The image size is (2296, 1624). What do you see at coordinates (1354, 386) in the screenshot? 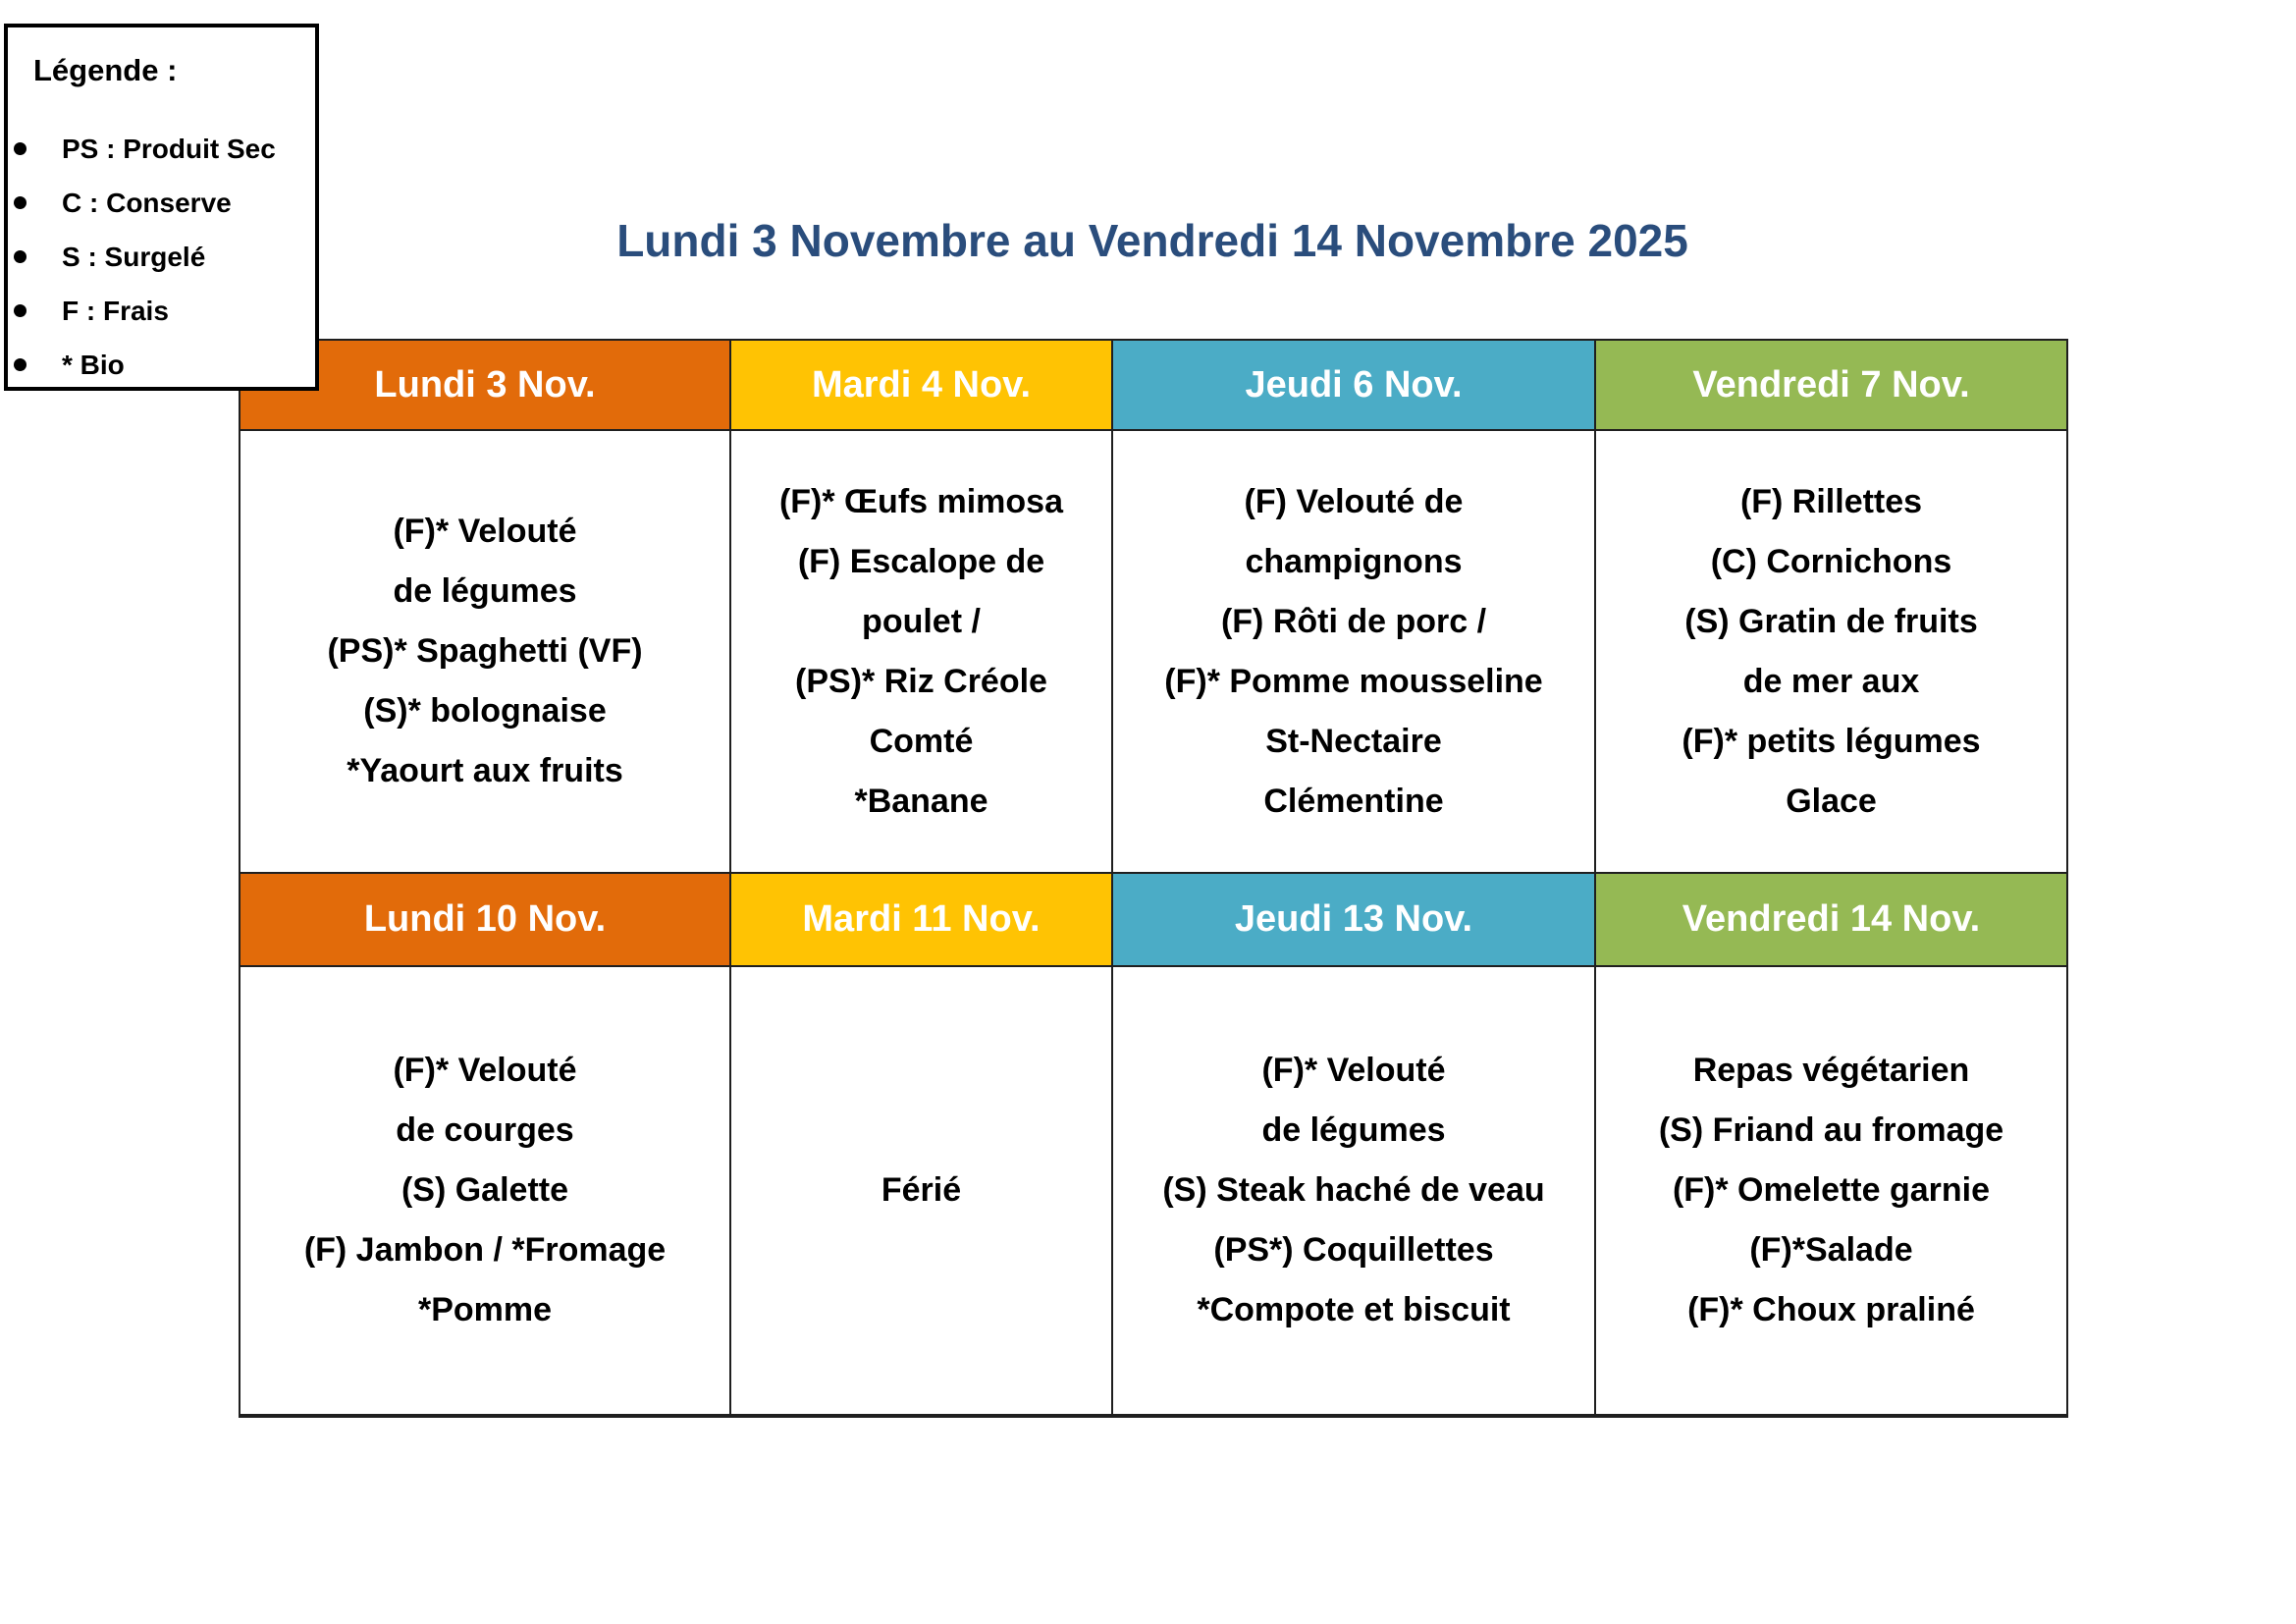
I see `day-header: Jeudi 6 Nov.` at bounding box center [1354, 386].